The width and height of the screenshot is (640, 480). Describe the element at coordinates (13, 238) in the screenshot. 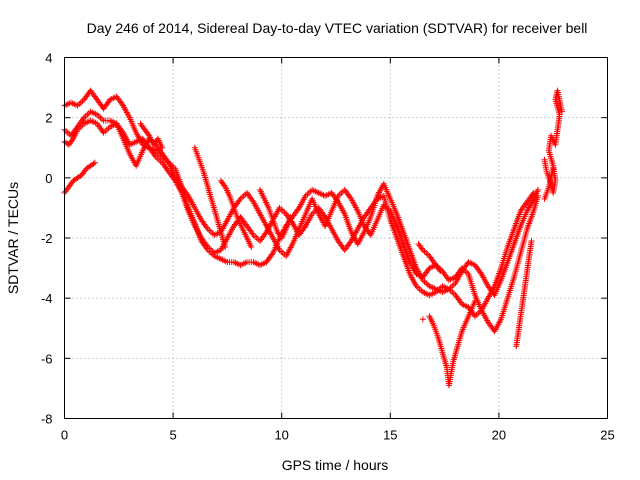

I see `y-axis-label: SDTVAR / TECUs` at that location.